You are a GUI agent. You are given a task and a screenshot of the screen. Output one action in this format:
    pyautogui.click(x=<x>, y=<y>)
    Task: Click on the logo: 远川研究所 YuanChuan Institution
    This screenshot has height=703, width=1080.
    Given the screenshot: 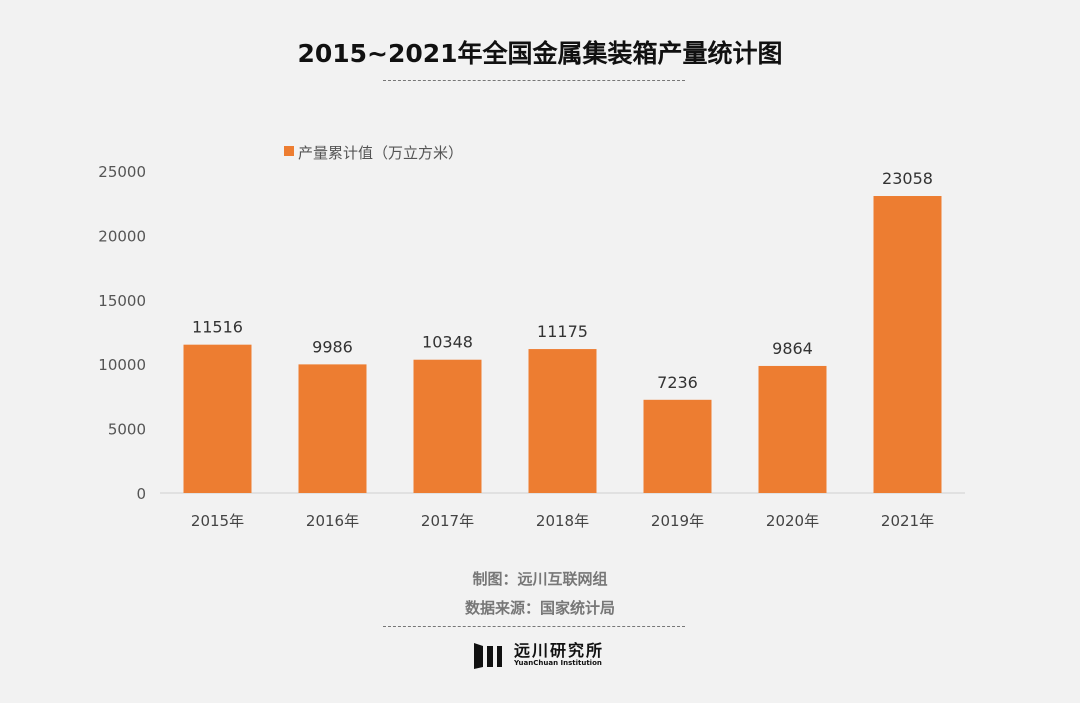 What is the action you would take?
    pyautogui.click(x=539, y=655)
    